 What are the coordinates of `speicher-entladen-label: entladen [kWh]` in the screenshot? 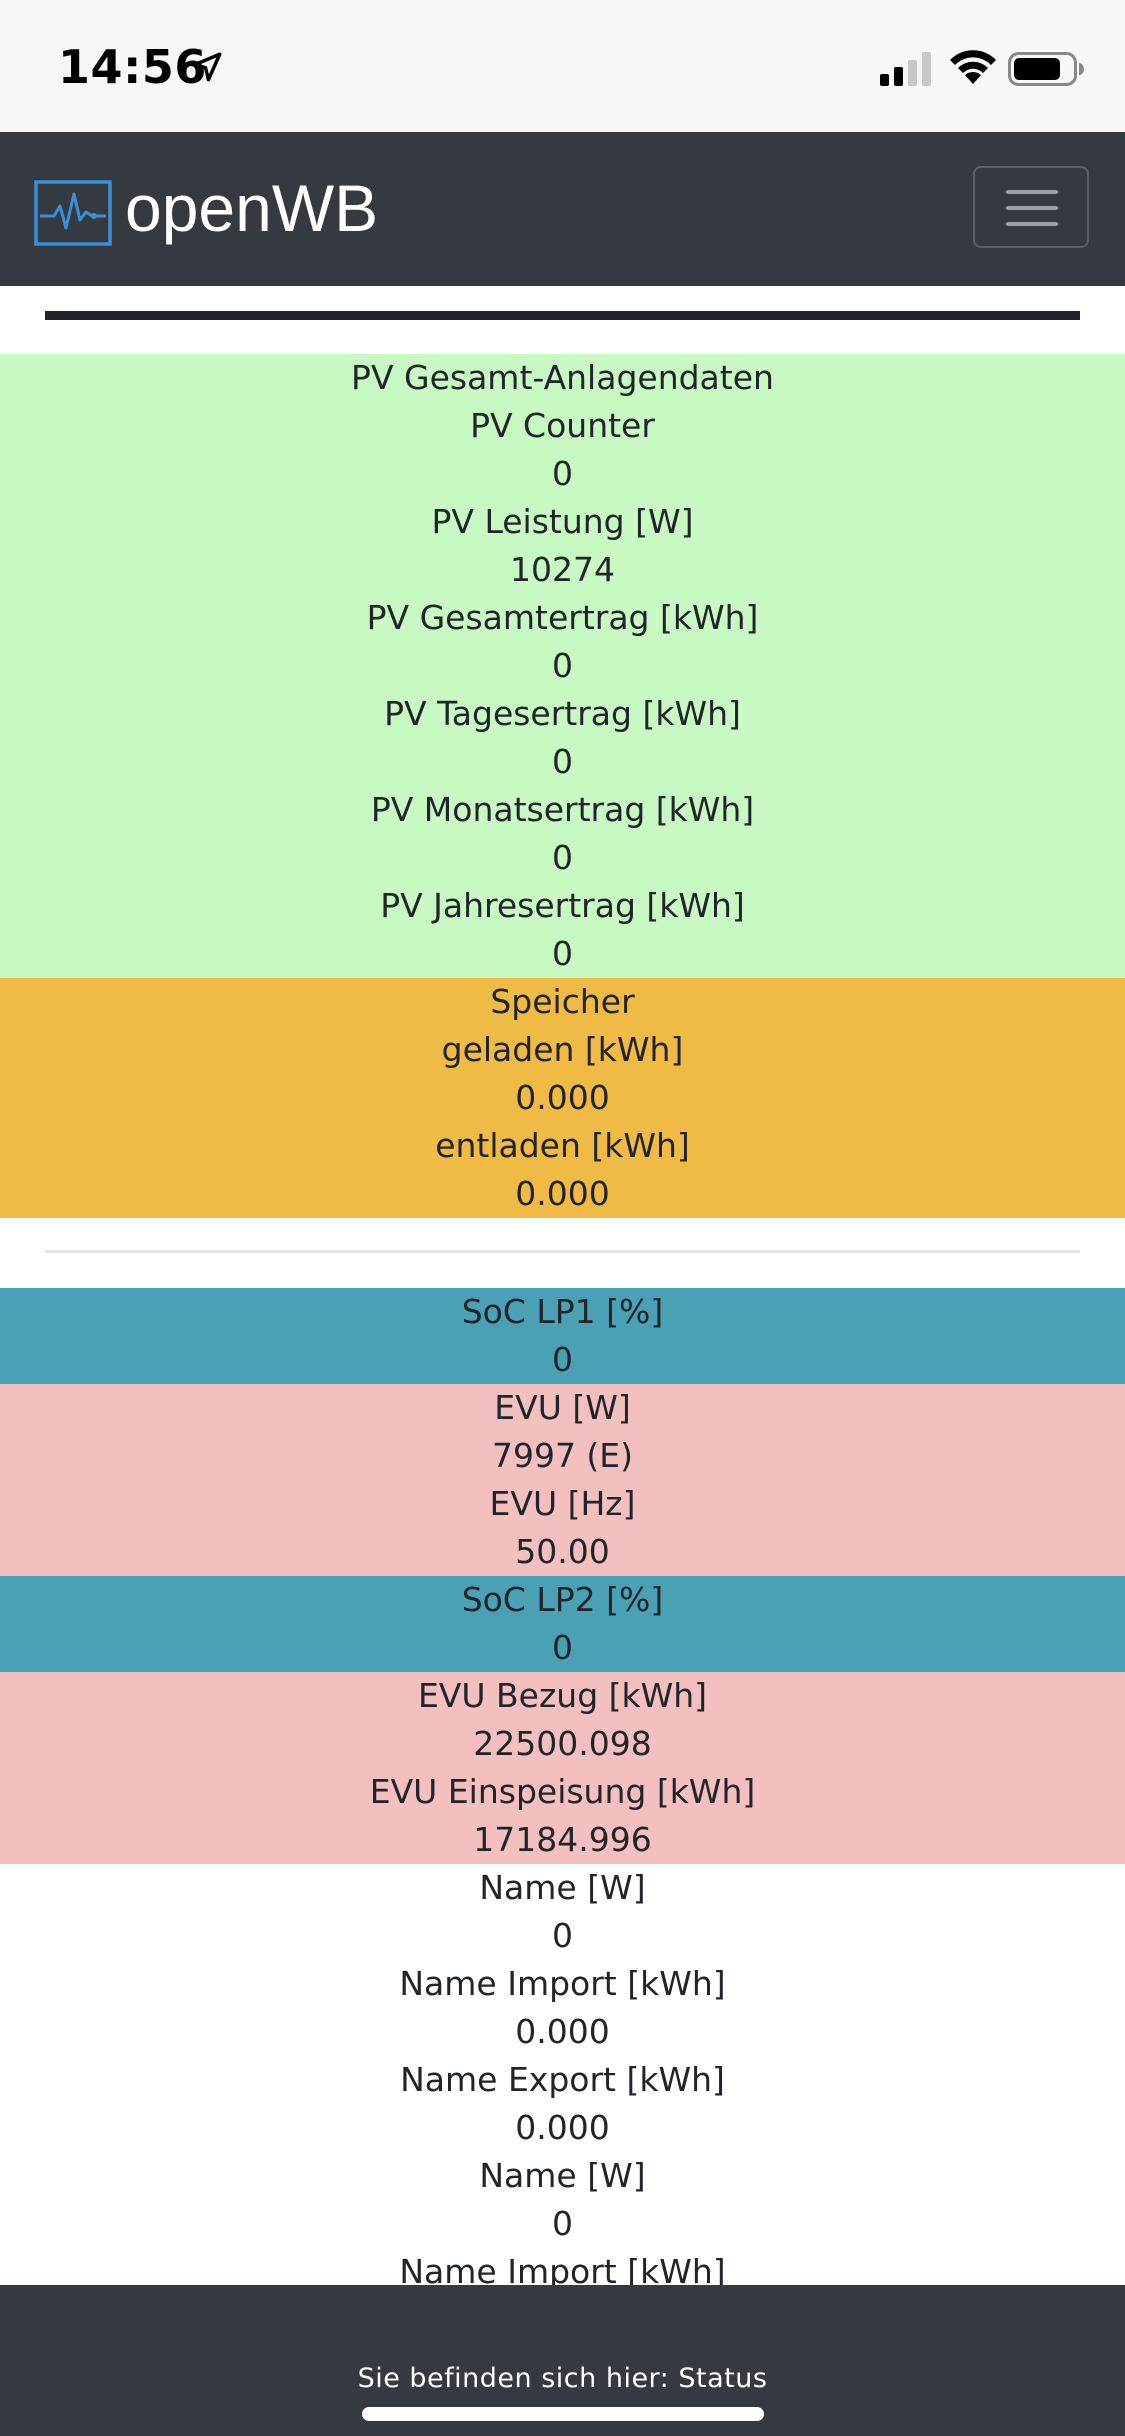 It's located at (562, 1145).